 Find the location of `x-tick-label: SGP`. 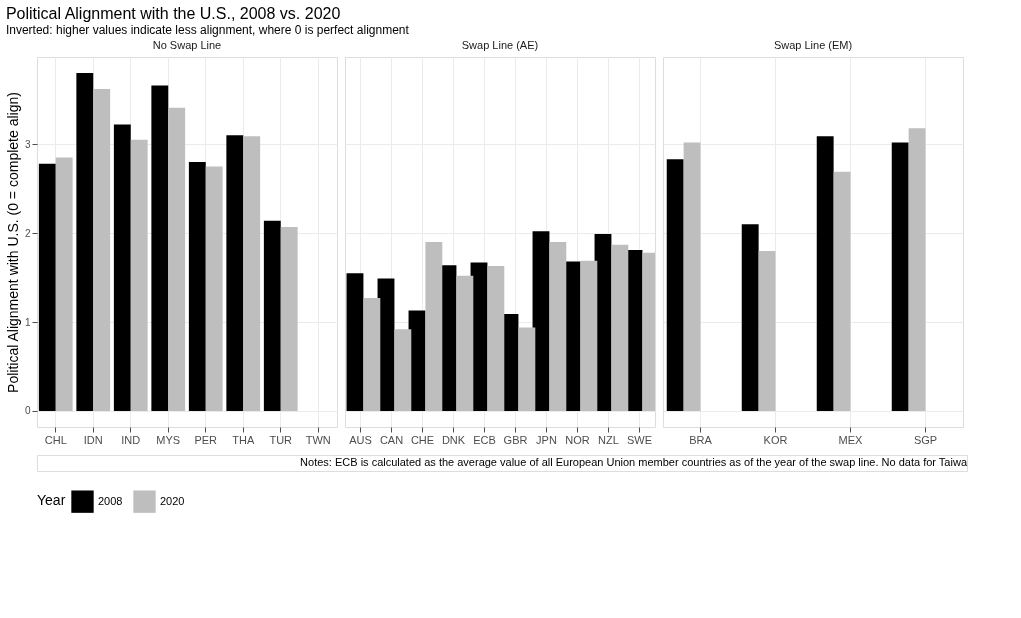

x-tick-label: SGP is located at coordinates (925, 439).